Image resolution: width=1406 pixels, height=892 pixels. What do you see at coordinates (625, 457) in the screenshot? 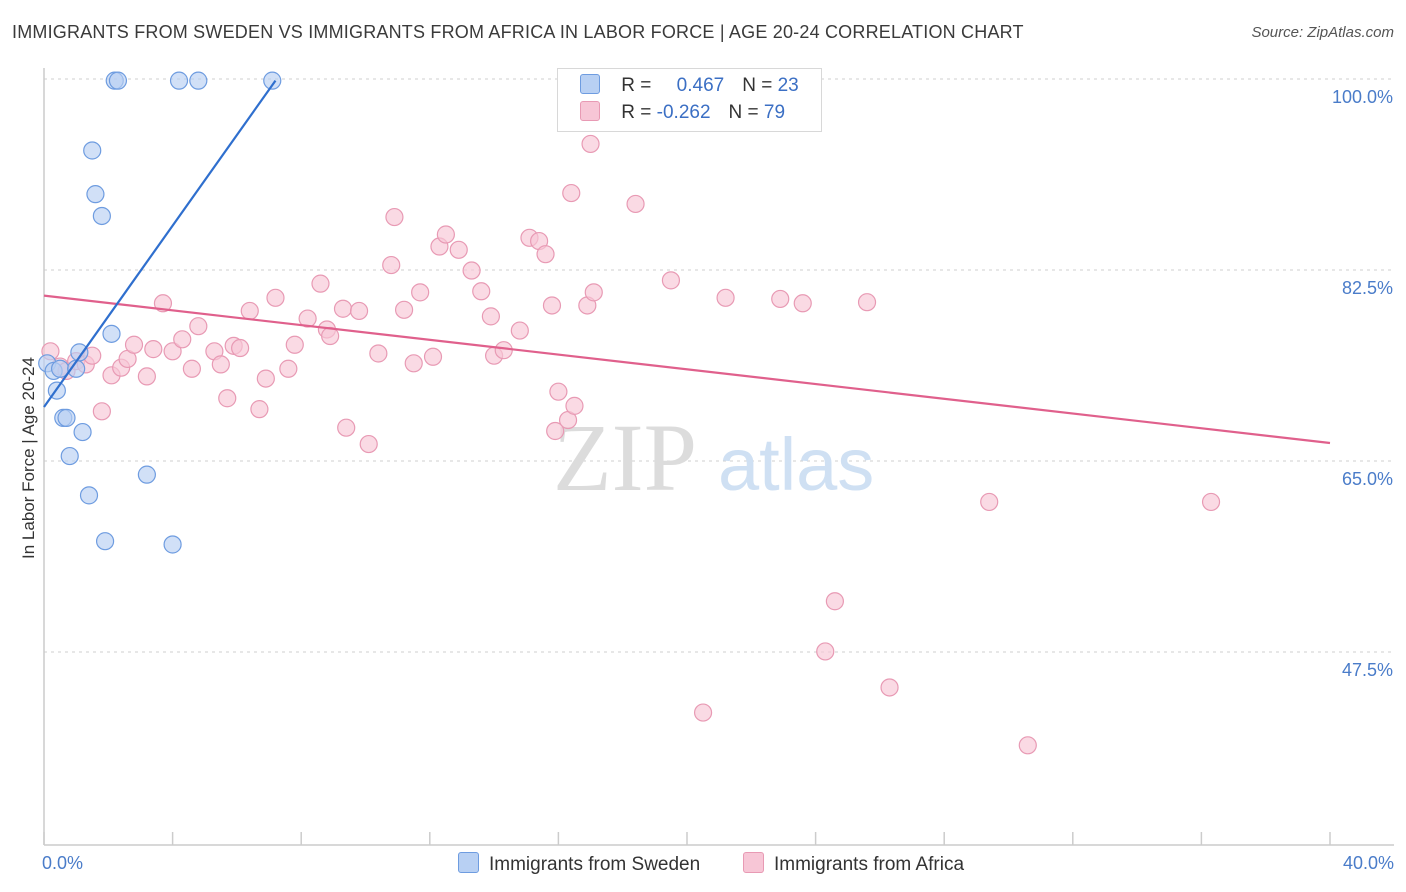
I see `watermark-zip: ZIP` at bounding box center [625, 457].